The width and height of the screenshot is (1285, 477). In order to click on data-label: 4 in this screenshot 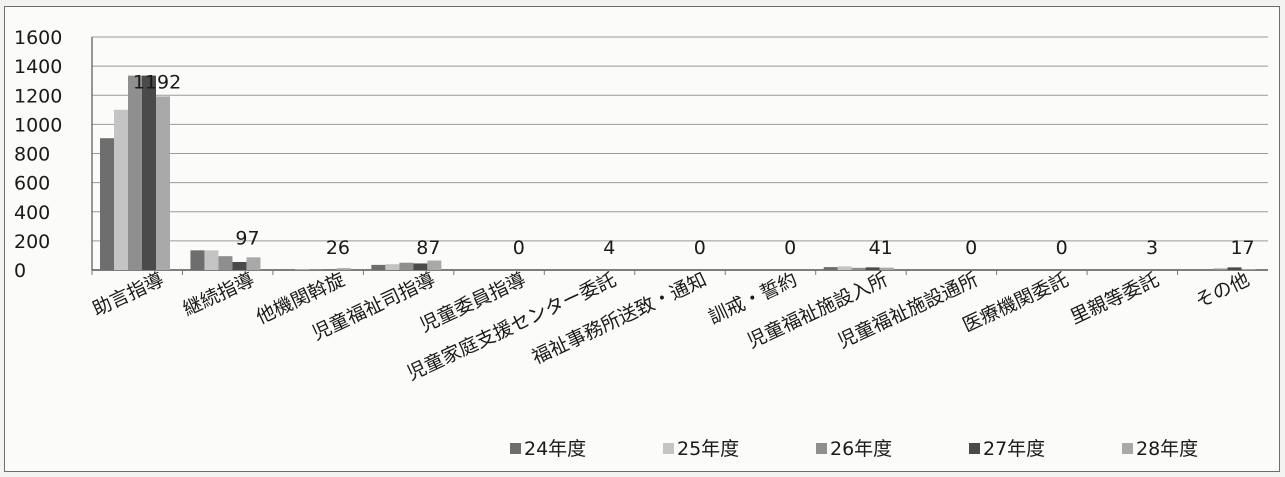, I will do `click(609, 248)`.